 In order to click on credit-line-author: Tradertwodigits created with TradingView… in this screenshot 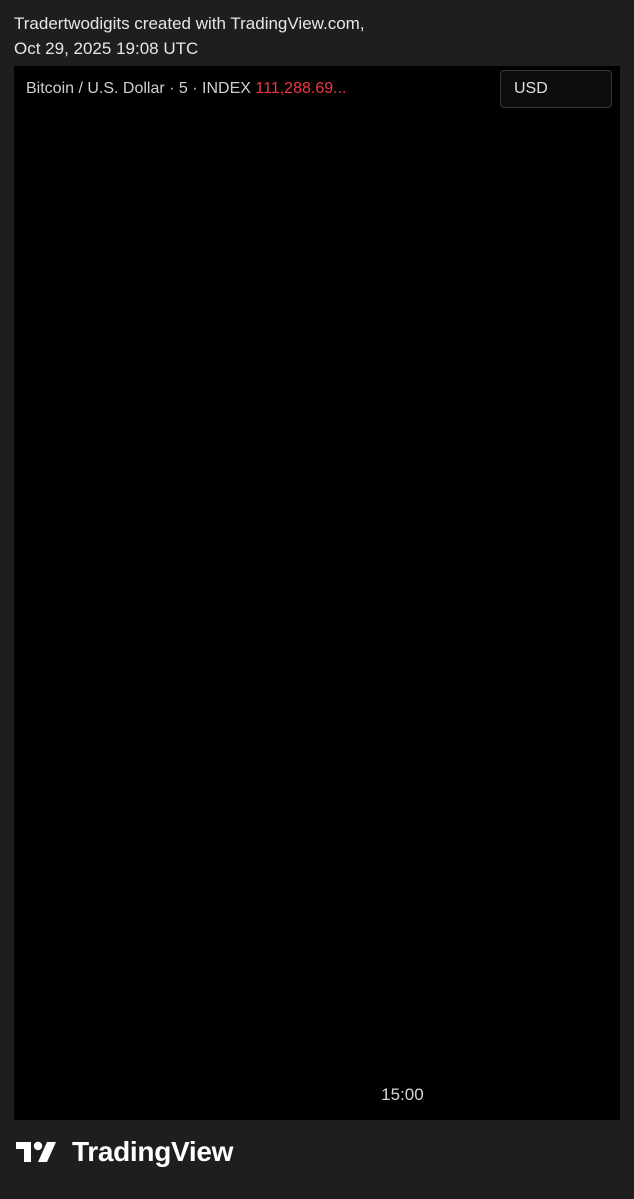, I will do `click(189, 23)`.